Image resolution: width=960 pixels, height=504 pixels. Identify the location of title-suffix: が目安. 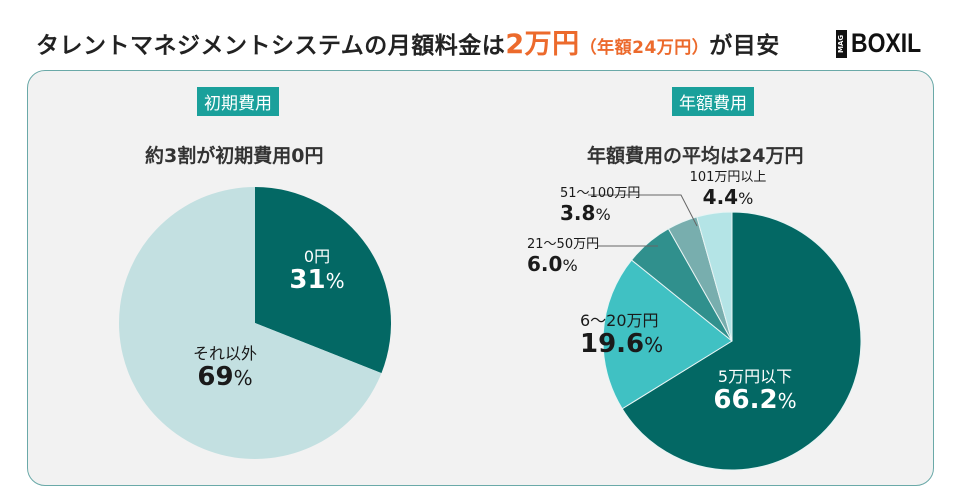
(744, 46).